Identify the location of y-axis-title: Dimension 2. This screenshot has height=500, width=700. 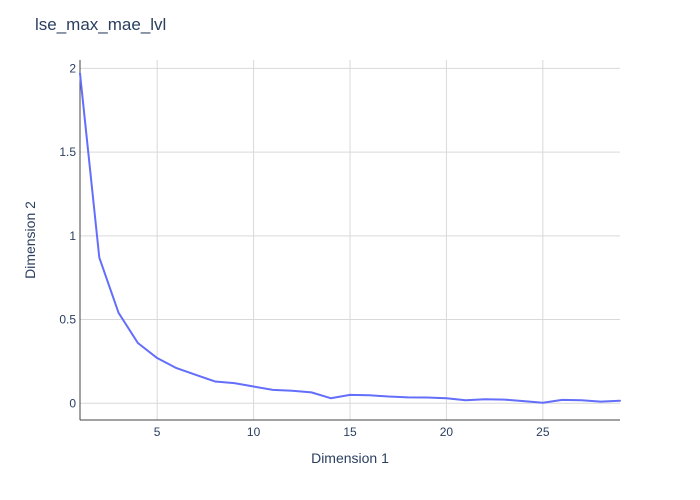
(30, 240).